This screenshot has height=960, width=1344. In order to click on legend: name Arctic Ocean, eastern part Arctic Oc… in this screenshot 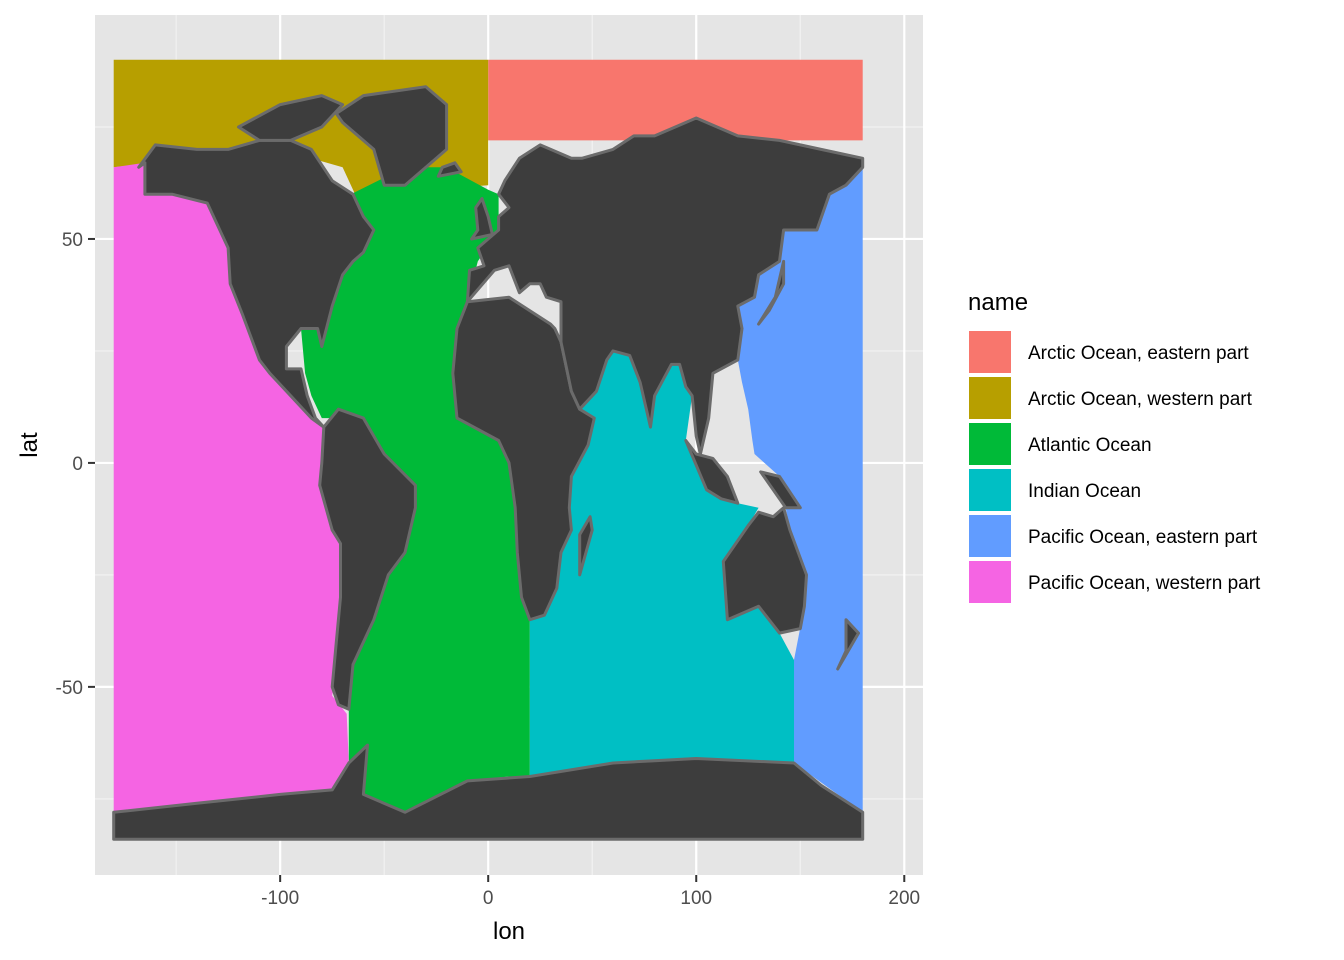, I will do `click(1114, 447)`.